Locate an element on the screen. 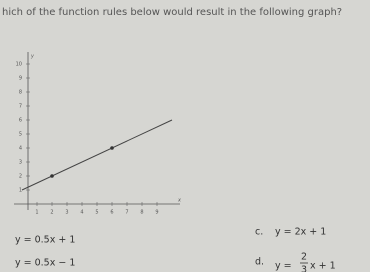 The height and width of the screenshot is (272, 370). option-text: y = 0.5x − 1 is located at coordinates (45, 263).